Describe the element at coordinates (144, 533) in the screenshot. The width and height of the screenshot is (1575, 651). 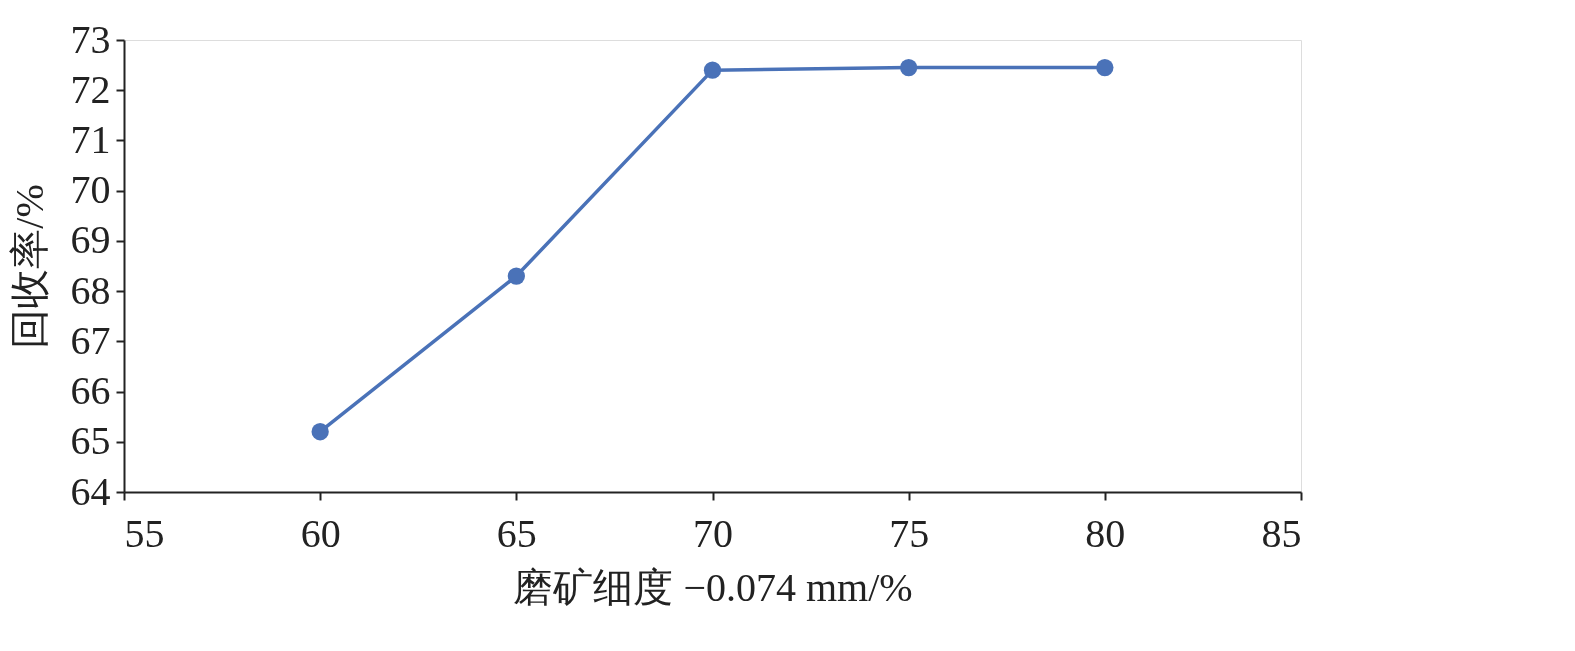
I see `x-tick-label: 55` at that location.